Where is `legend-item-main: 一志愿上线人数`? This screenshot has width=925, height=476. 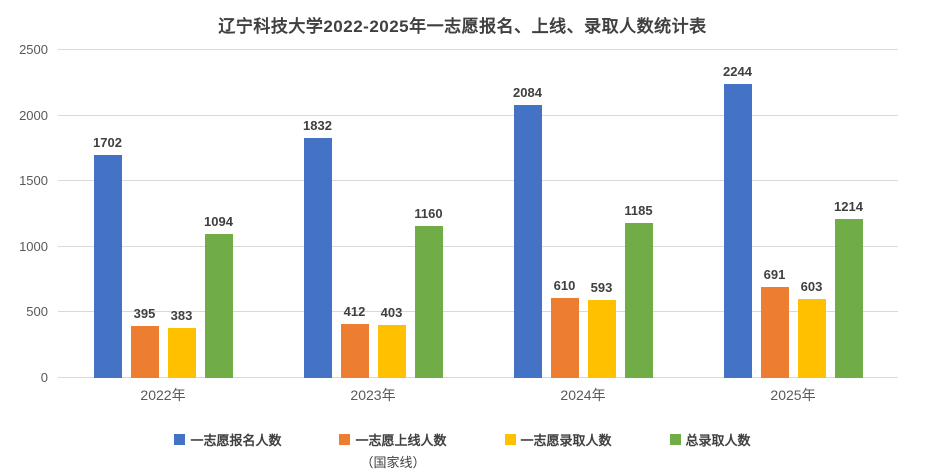
legend-item-main: 一志愿上线人数 is located at coordinates (393, 439).